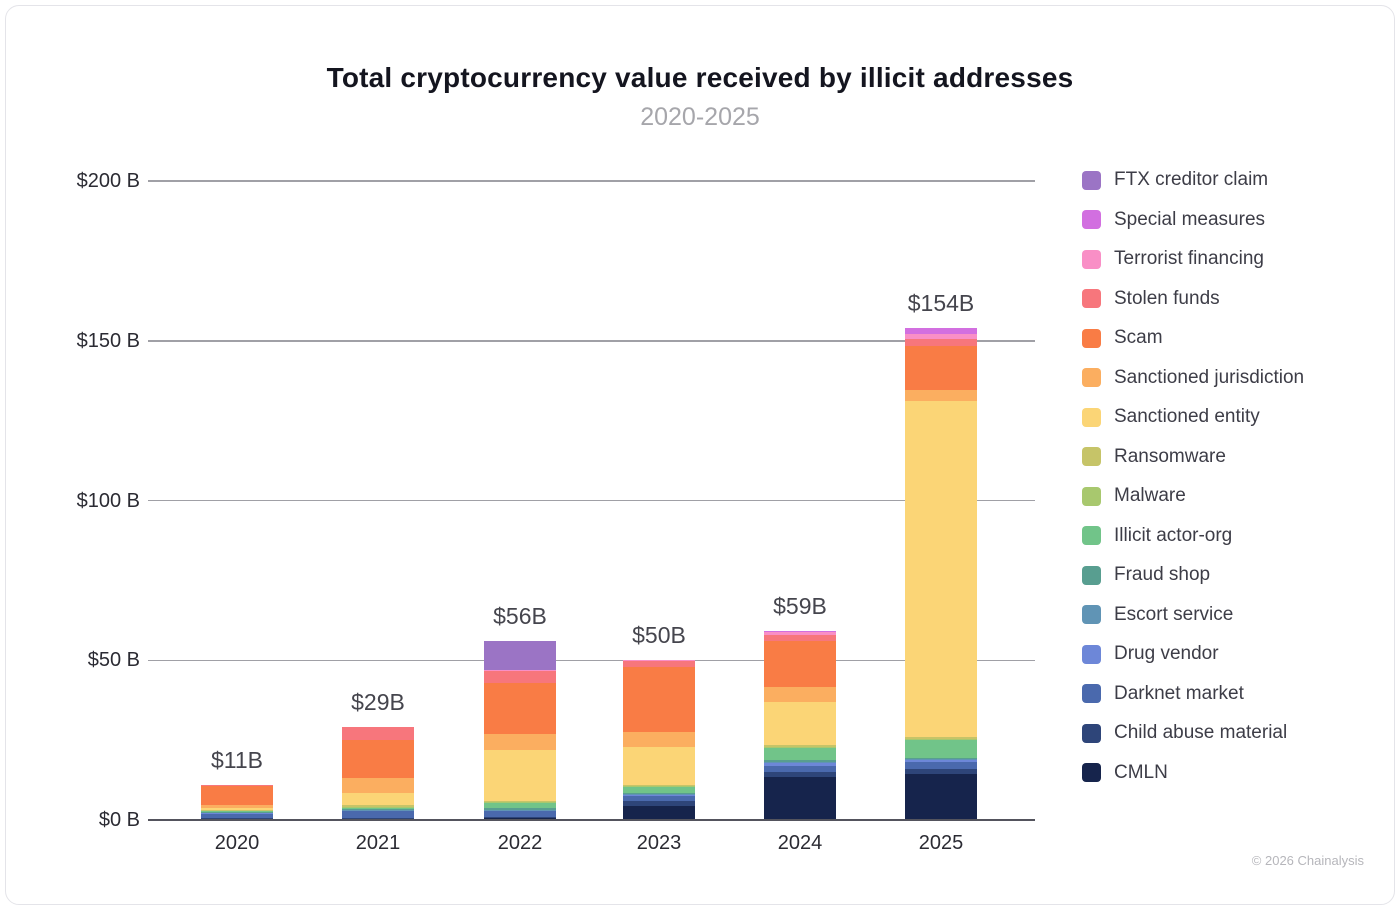  I want to click on legend-item-sanctioned-entity: Sanctioned entity, so click(1193, 417).